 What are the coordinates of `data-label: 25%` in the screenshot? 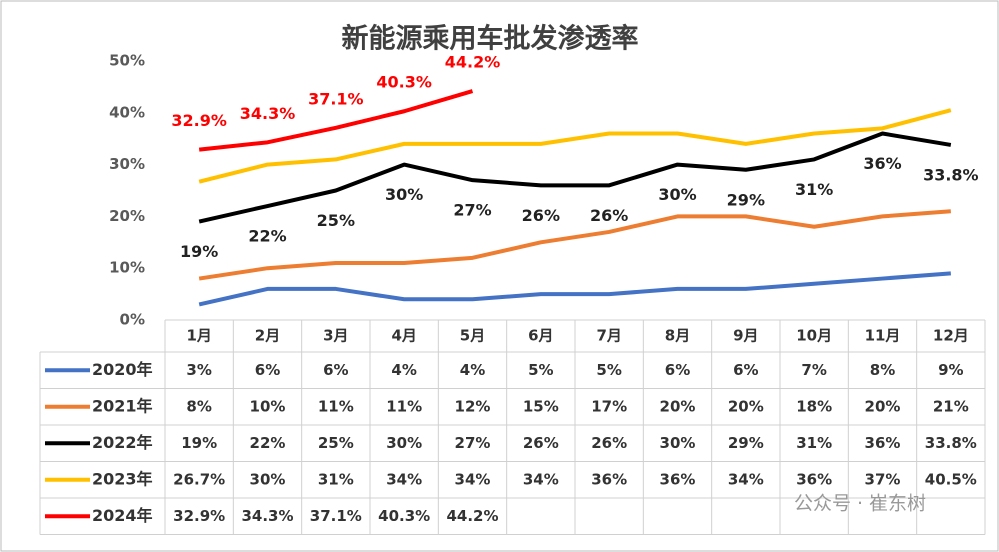 It's located at (336, 220).